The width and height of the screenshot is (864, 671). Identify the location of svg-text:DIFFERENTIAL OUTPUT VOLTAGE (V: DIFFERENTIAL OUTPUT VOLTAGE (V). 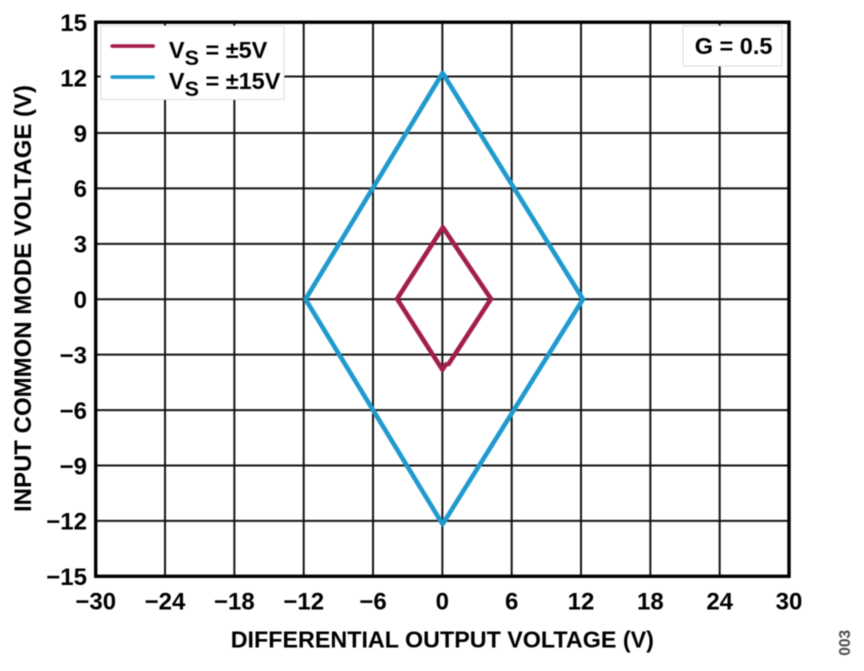
(442, 640).